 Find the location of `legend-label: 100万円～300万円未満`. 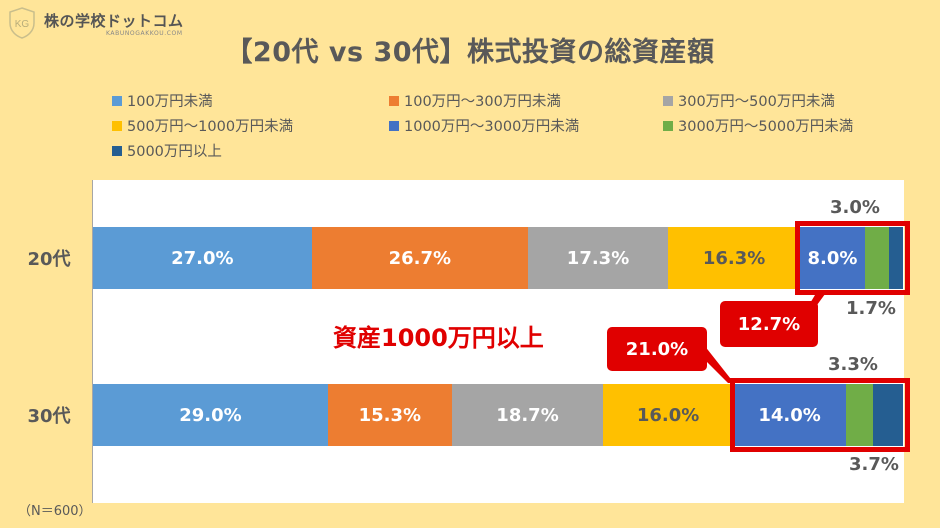

legend-label: 100万円～300万円未満 is located at coordinates (482, 102).